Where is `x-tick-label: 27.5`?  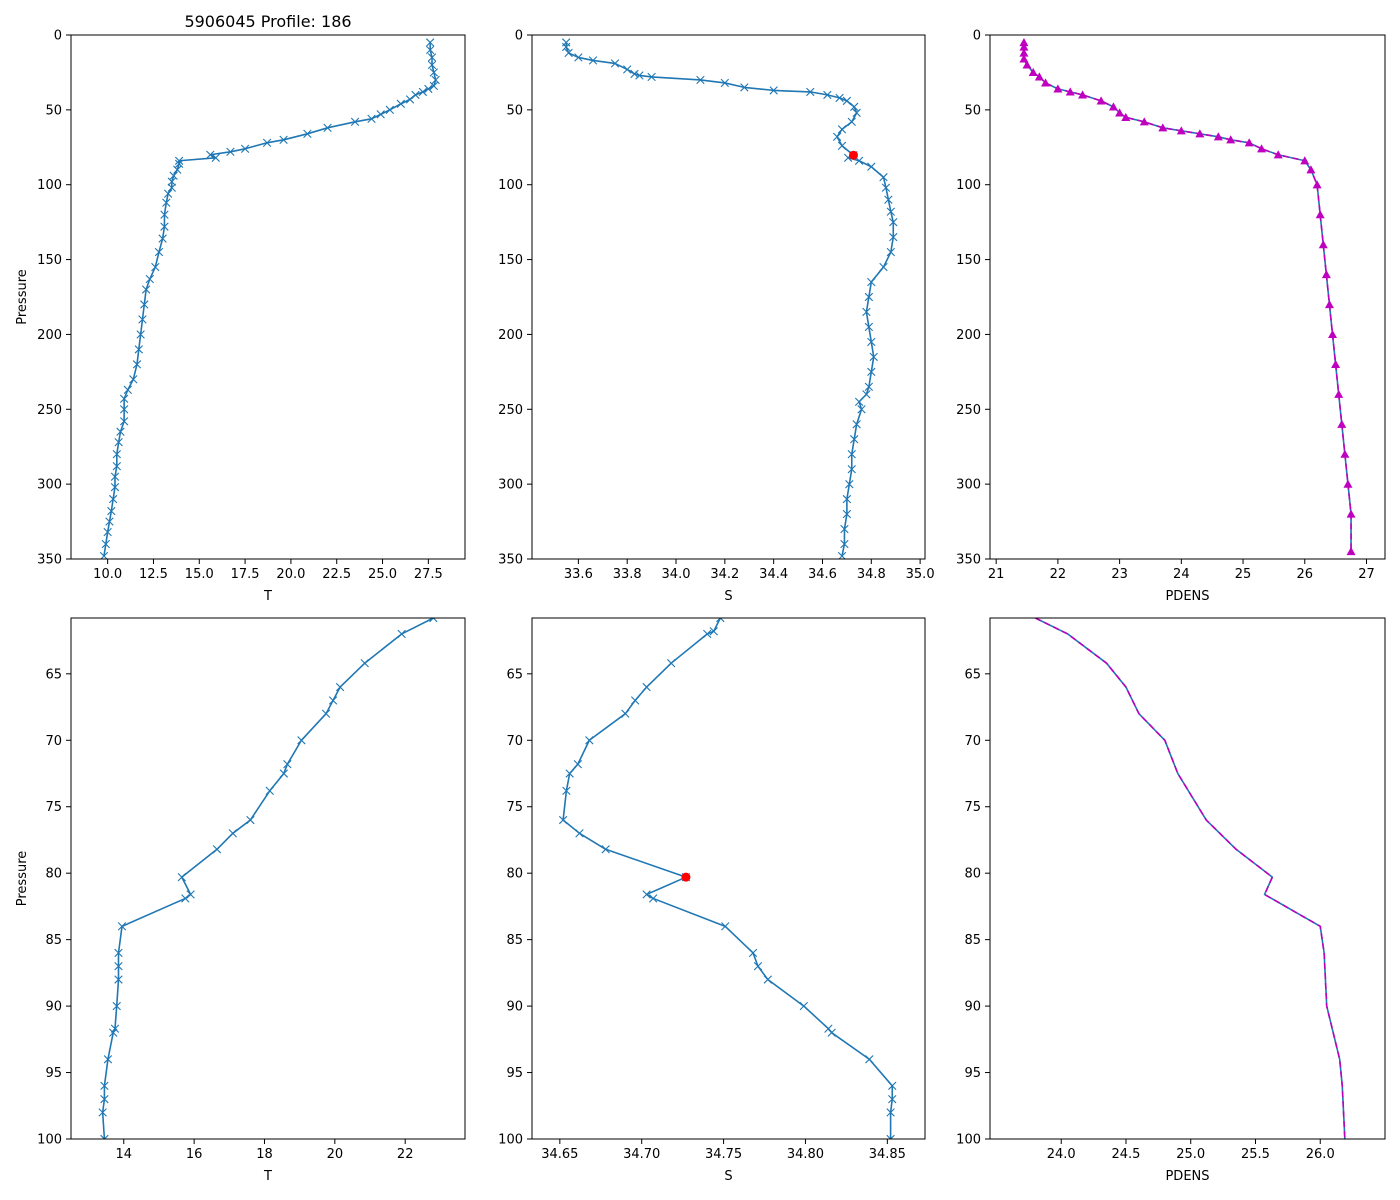 x-tick-label: 27.5 is located at coordinates (428, 574).